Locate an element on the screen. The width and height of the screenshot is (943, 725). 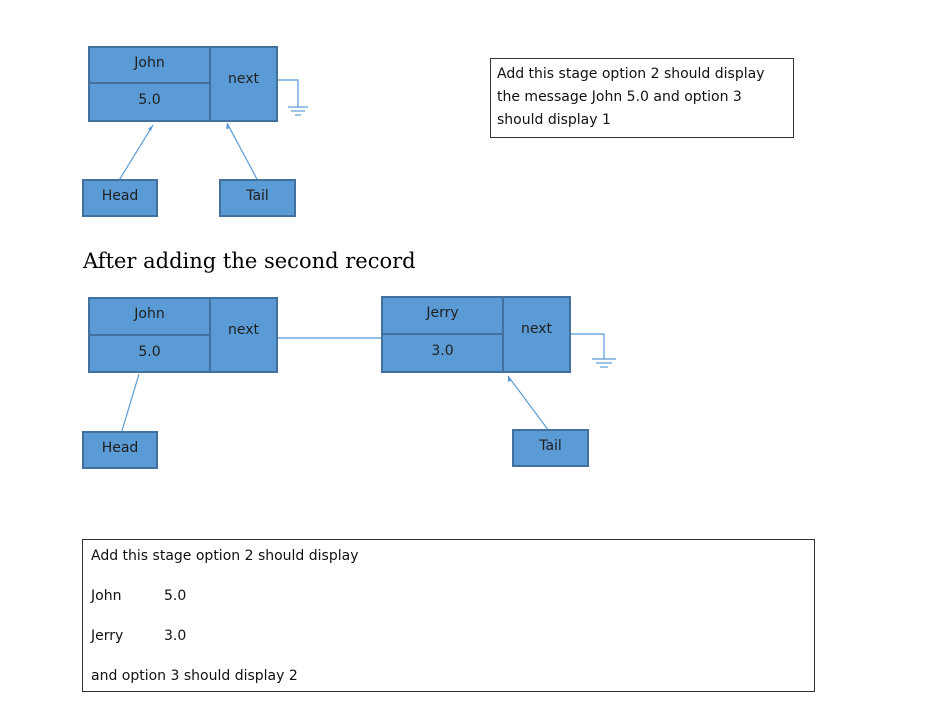
node1-value: 5.0 is located at coordinates (149, 352).